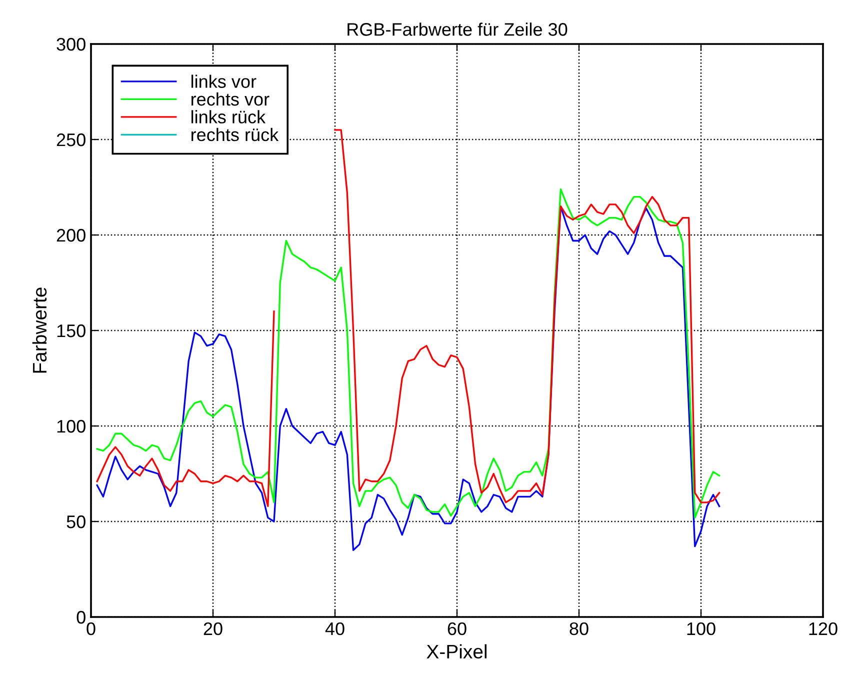 Image resolution: width=851 pixels, height=676 pixels. I want to click on y-tick-label: 100, so click(71, 426).